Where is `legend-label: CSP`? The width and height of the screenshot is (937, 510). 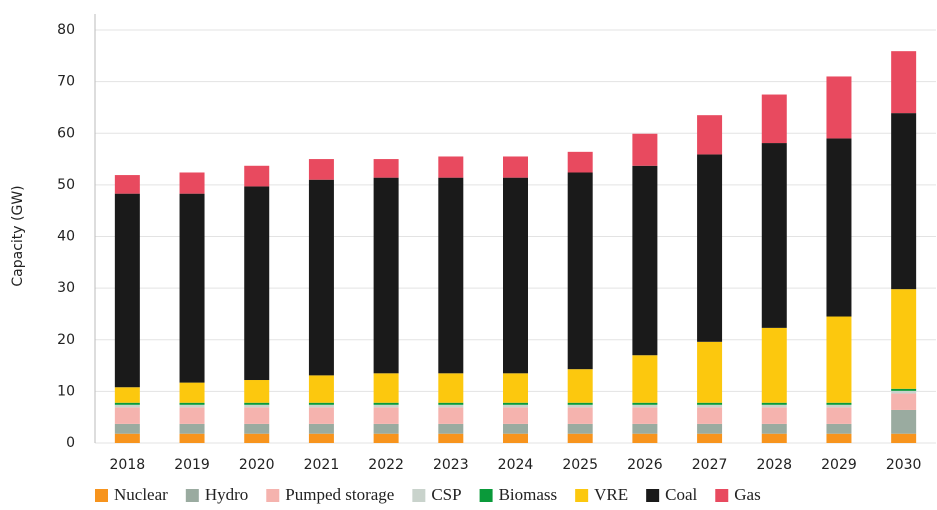
legend-label: CSP is located at coordinates (446, 494).